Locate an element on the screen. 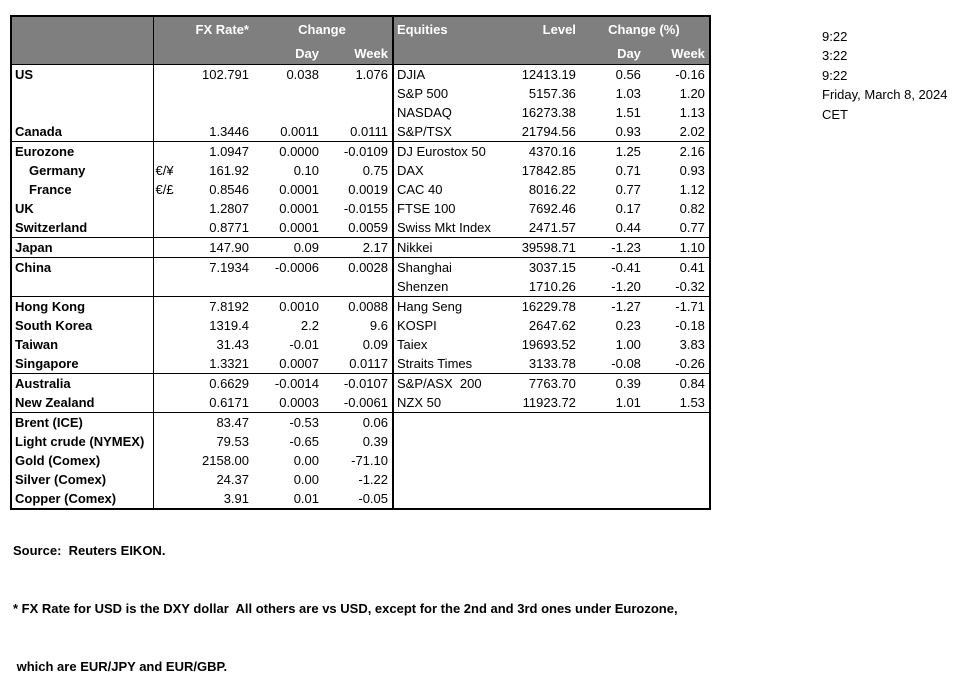 The height and width of the screenshot is (696, 971). table-row: Copper (Comex) 3.91 0.01 -0.05 is located at coordinates (360, 499).